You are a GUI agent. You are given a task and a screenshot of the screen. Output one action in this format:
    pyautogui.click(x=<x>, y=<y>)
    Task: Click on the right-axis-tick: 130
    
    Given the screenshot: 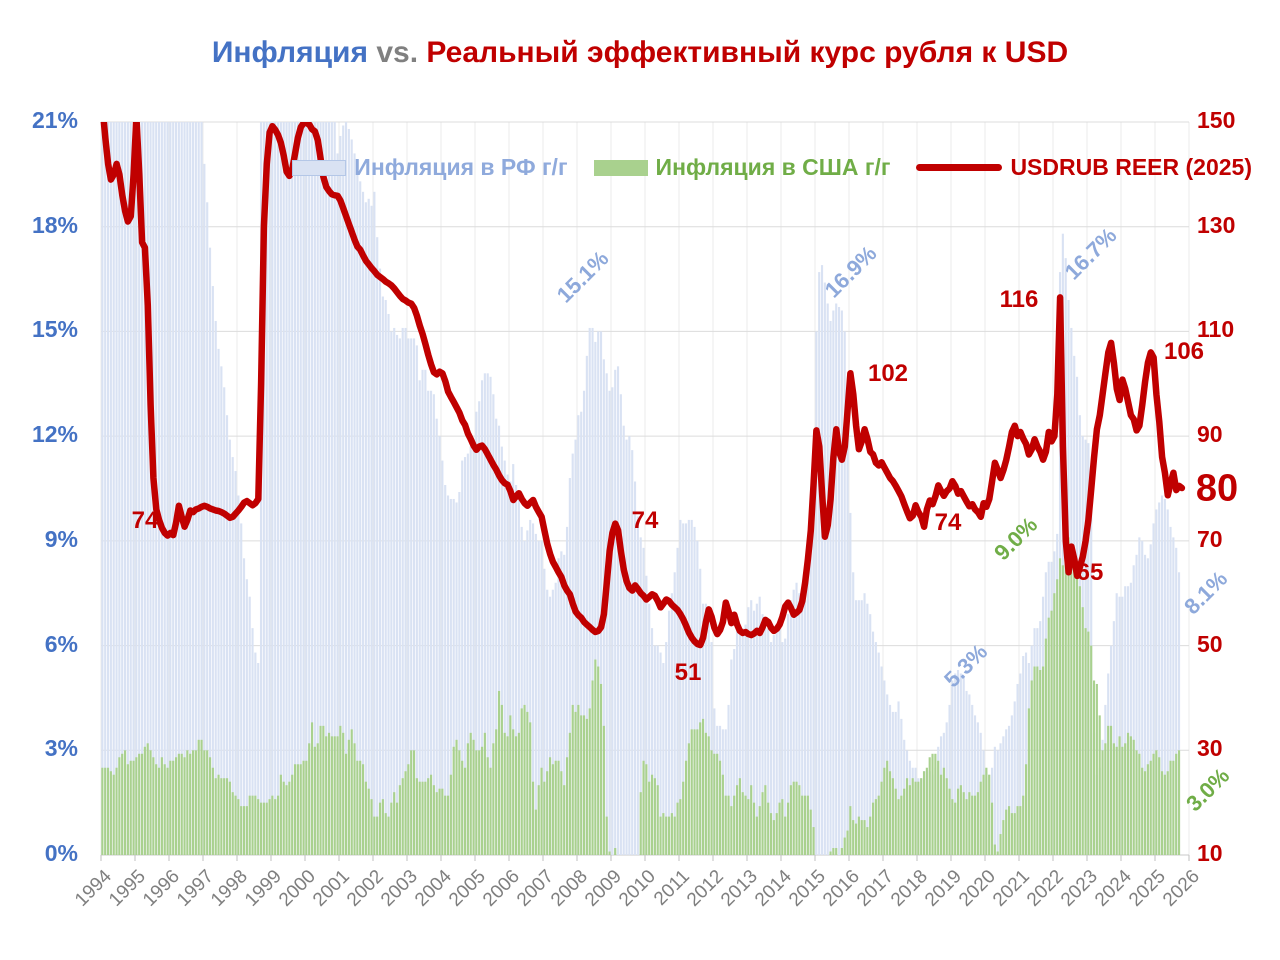 What is the action you would take?
    pyautogui.click(x=1216, y=224)
    